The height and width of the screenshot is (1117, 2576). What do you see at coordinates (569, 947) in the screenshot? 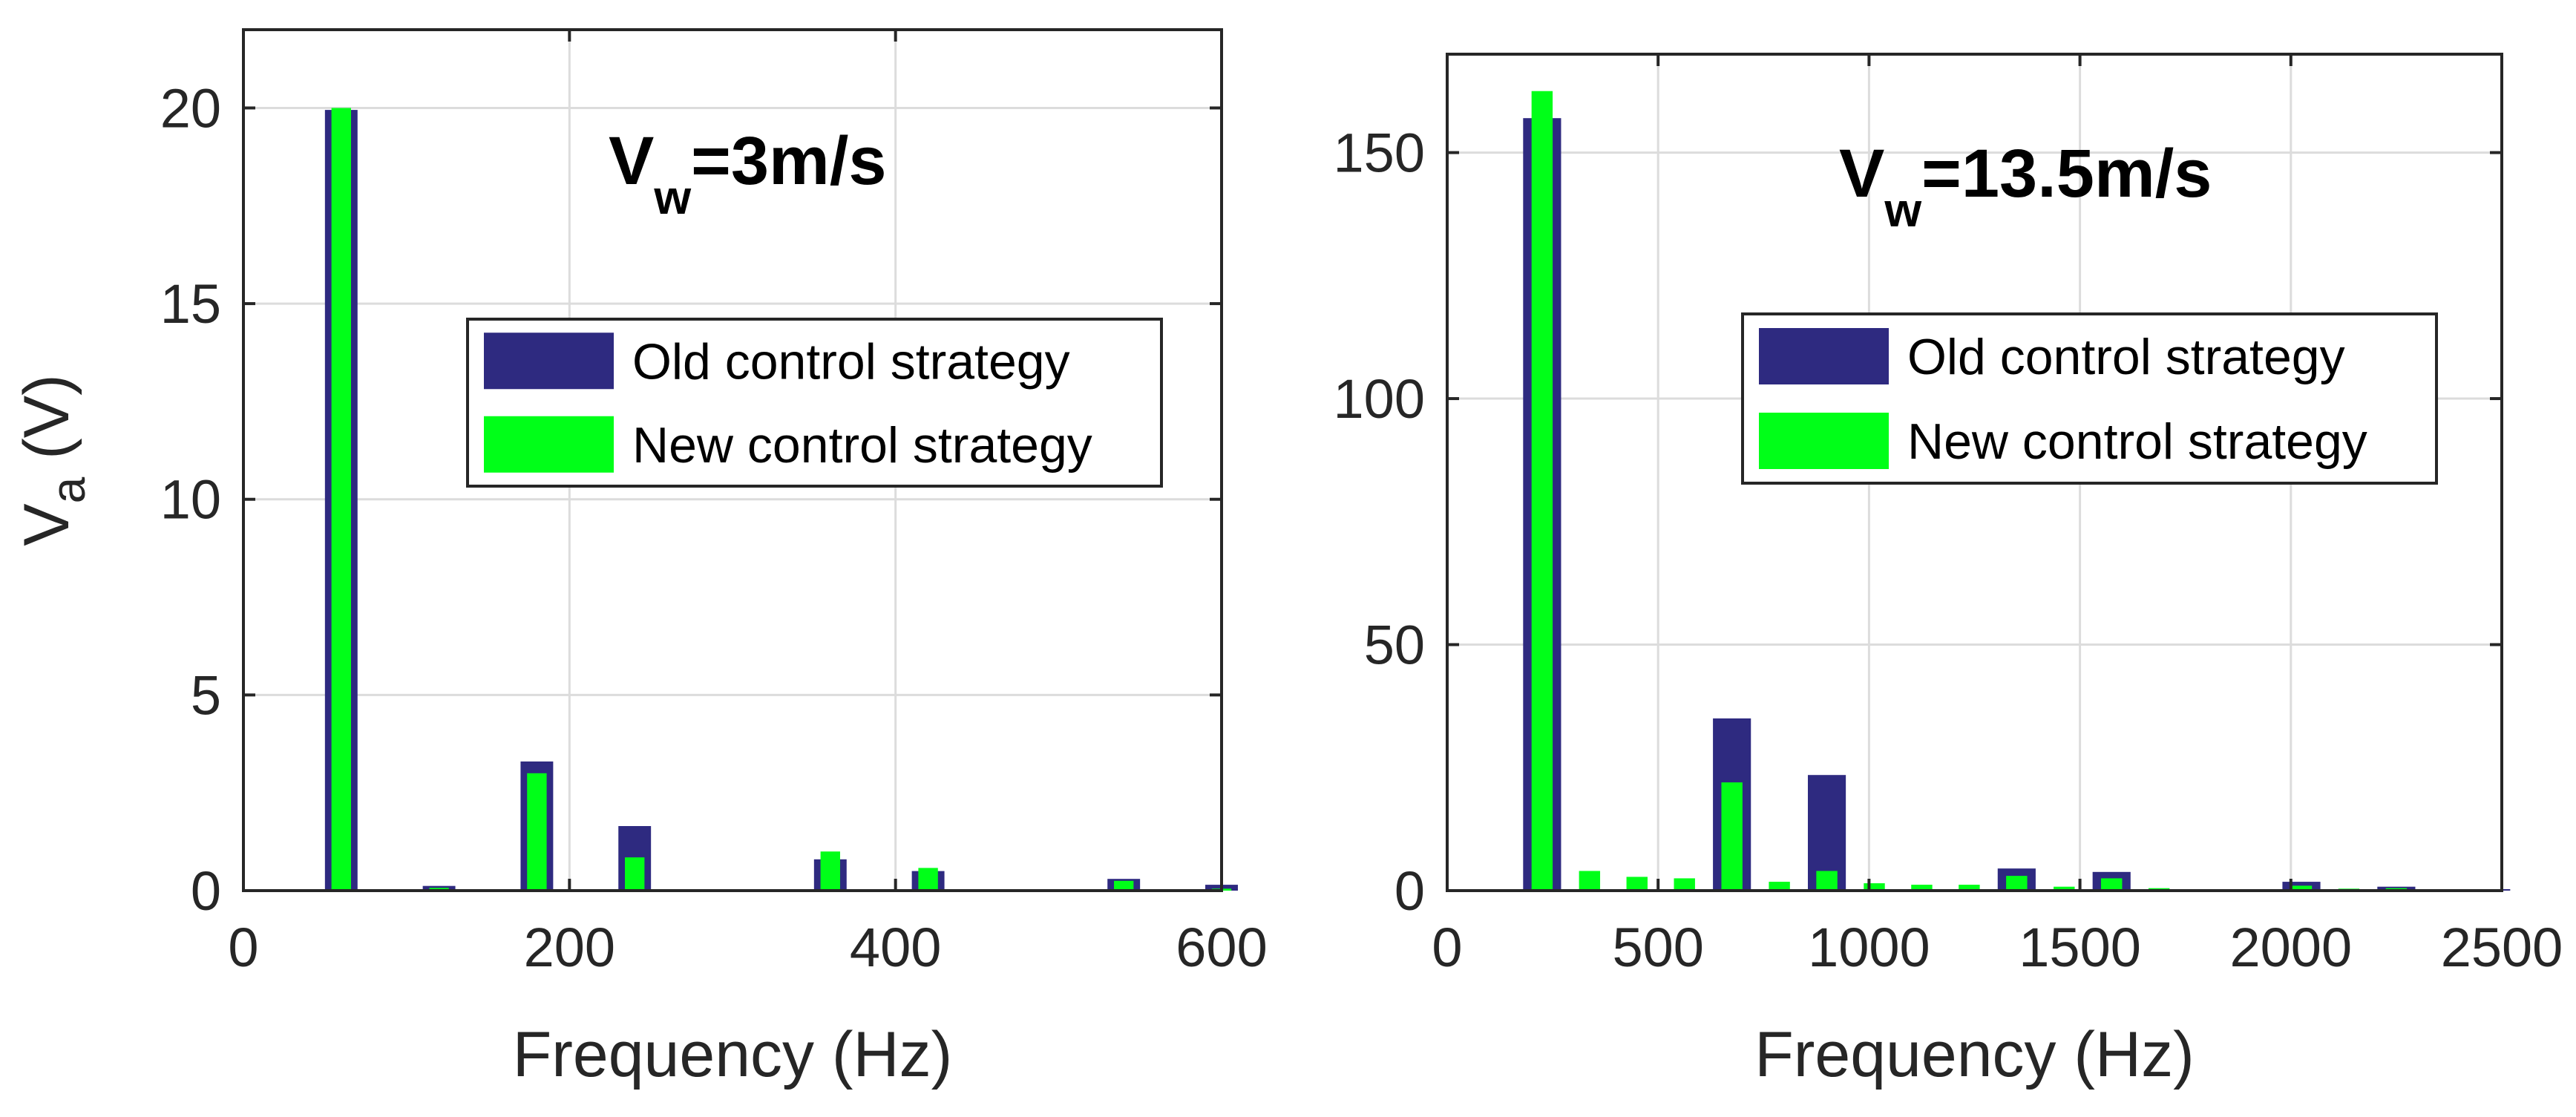
I see `x-tick-label: 200` at bounding box center [569, 947].